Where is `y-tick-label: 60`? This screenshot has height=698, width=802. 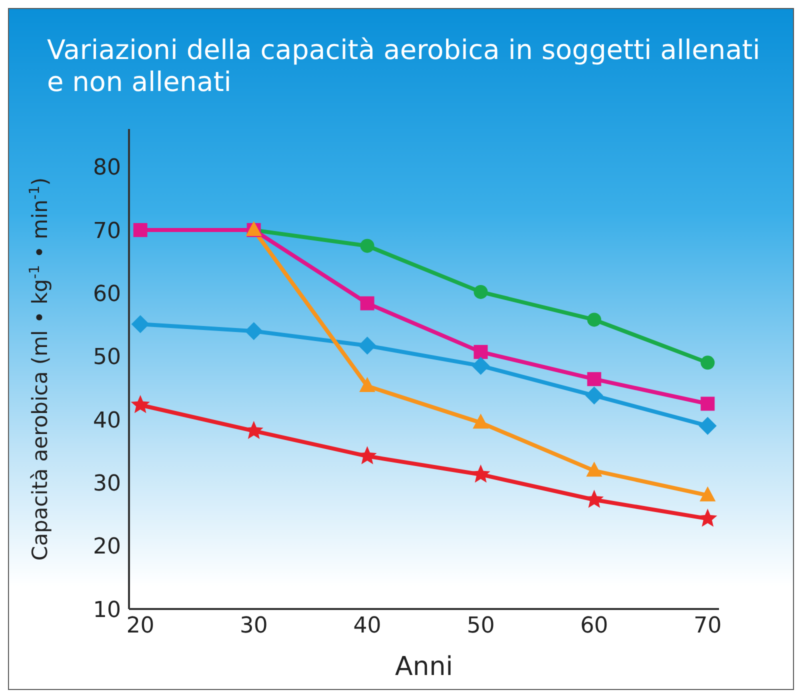 y-tick-label: 60 is located at coordinates (107, 295).